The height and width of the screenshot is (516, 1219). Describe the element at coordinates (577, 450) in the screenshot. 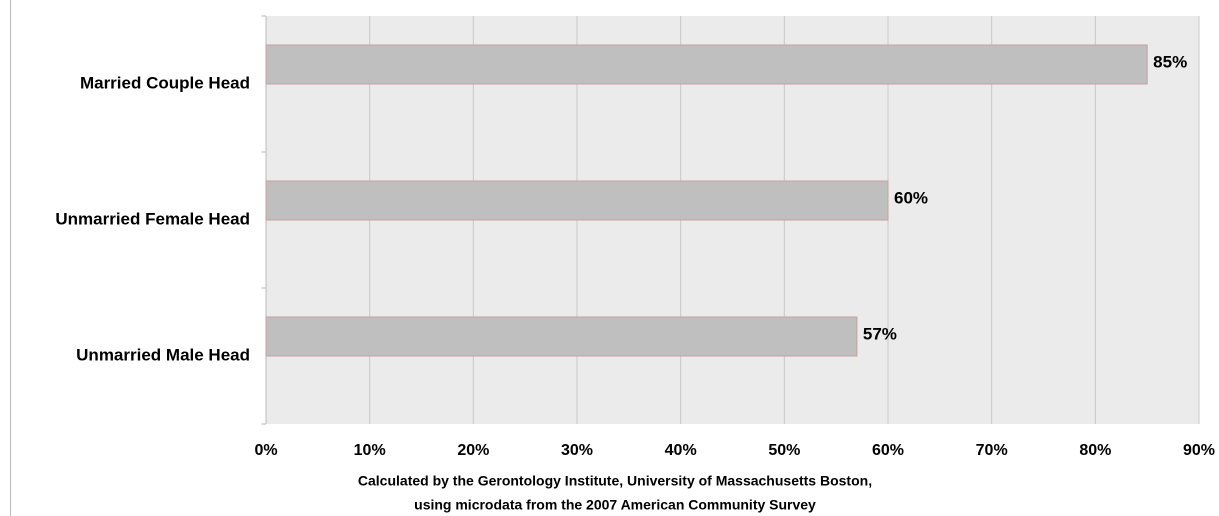

I see `x-tick-label: 30%` at that location.